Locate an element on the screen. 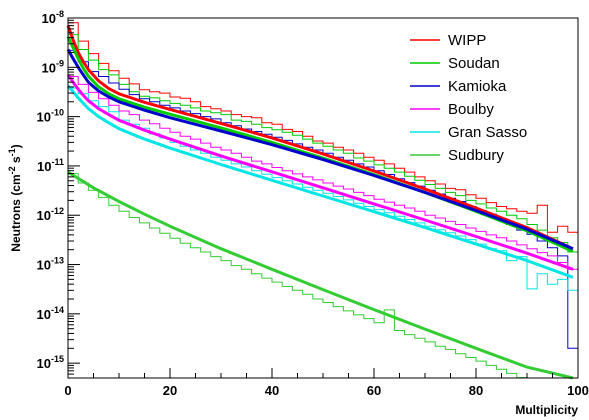 The height and width of the screenshot is (420, 589). y-tick-label: 10⁻¹⁰ is located at coordinates (50, 116).